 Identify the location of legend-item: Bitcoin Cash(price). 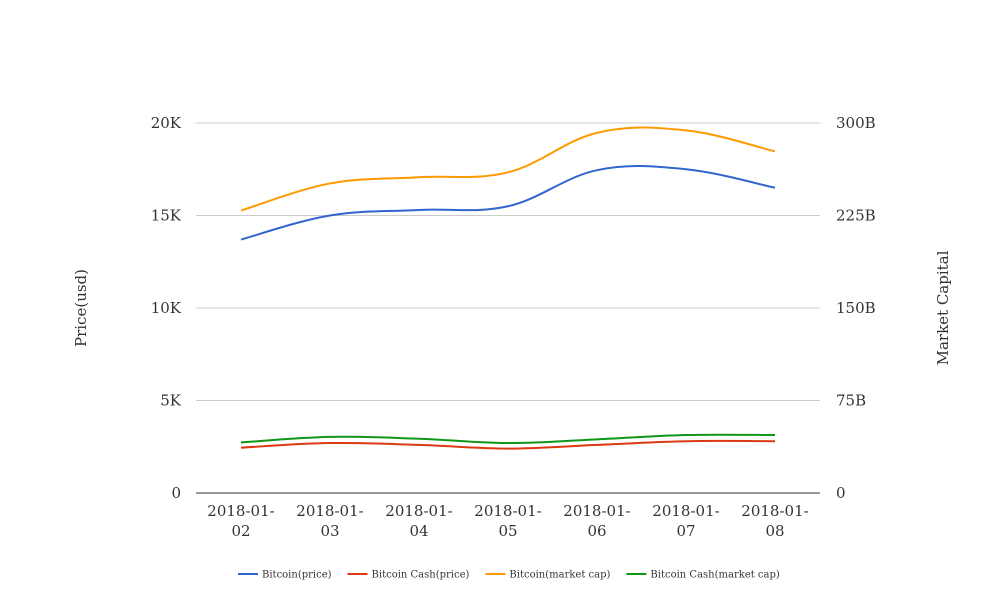
(408, 575).